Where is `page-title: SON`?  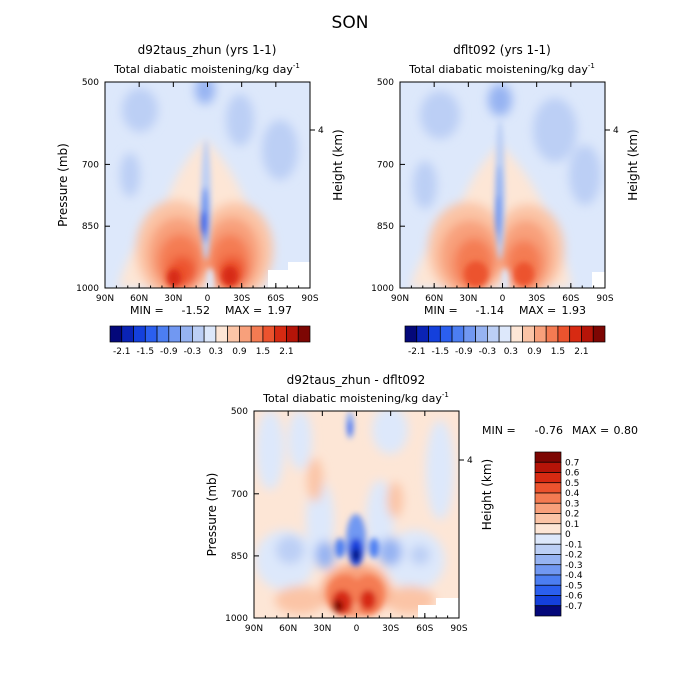
page-title: SON is located at coordinates (350, 23).